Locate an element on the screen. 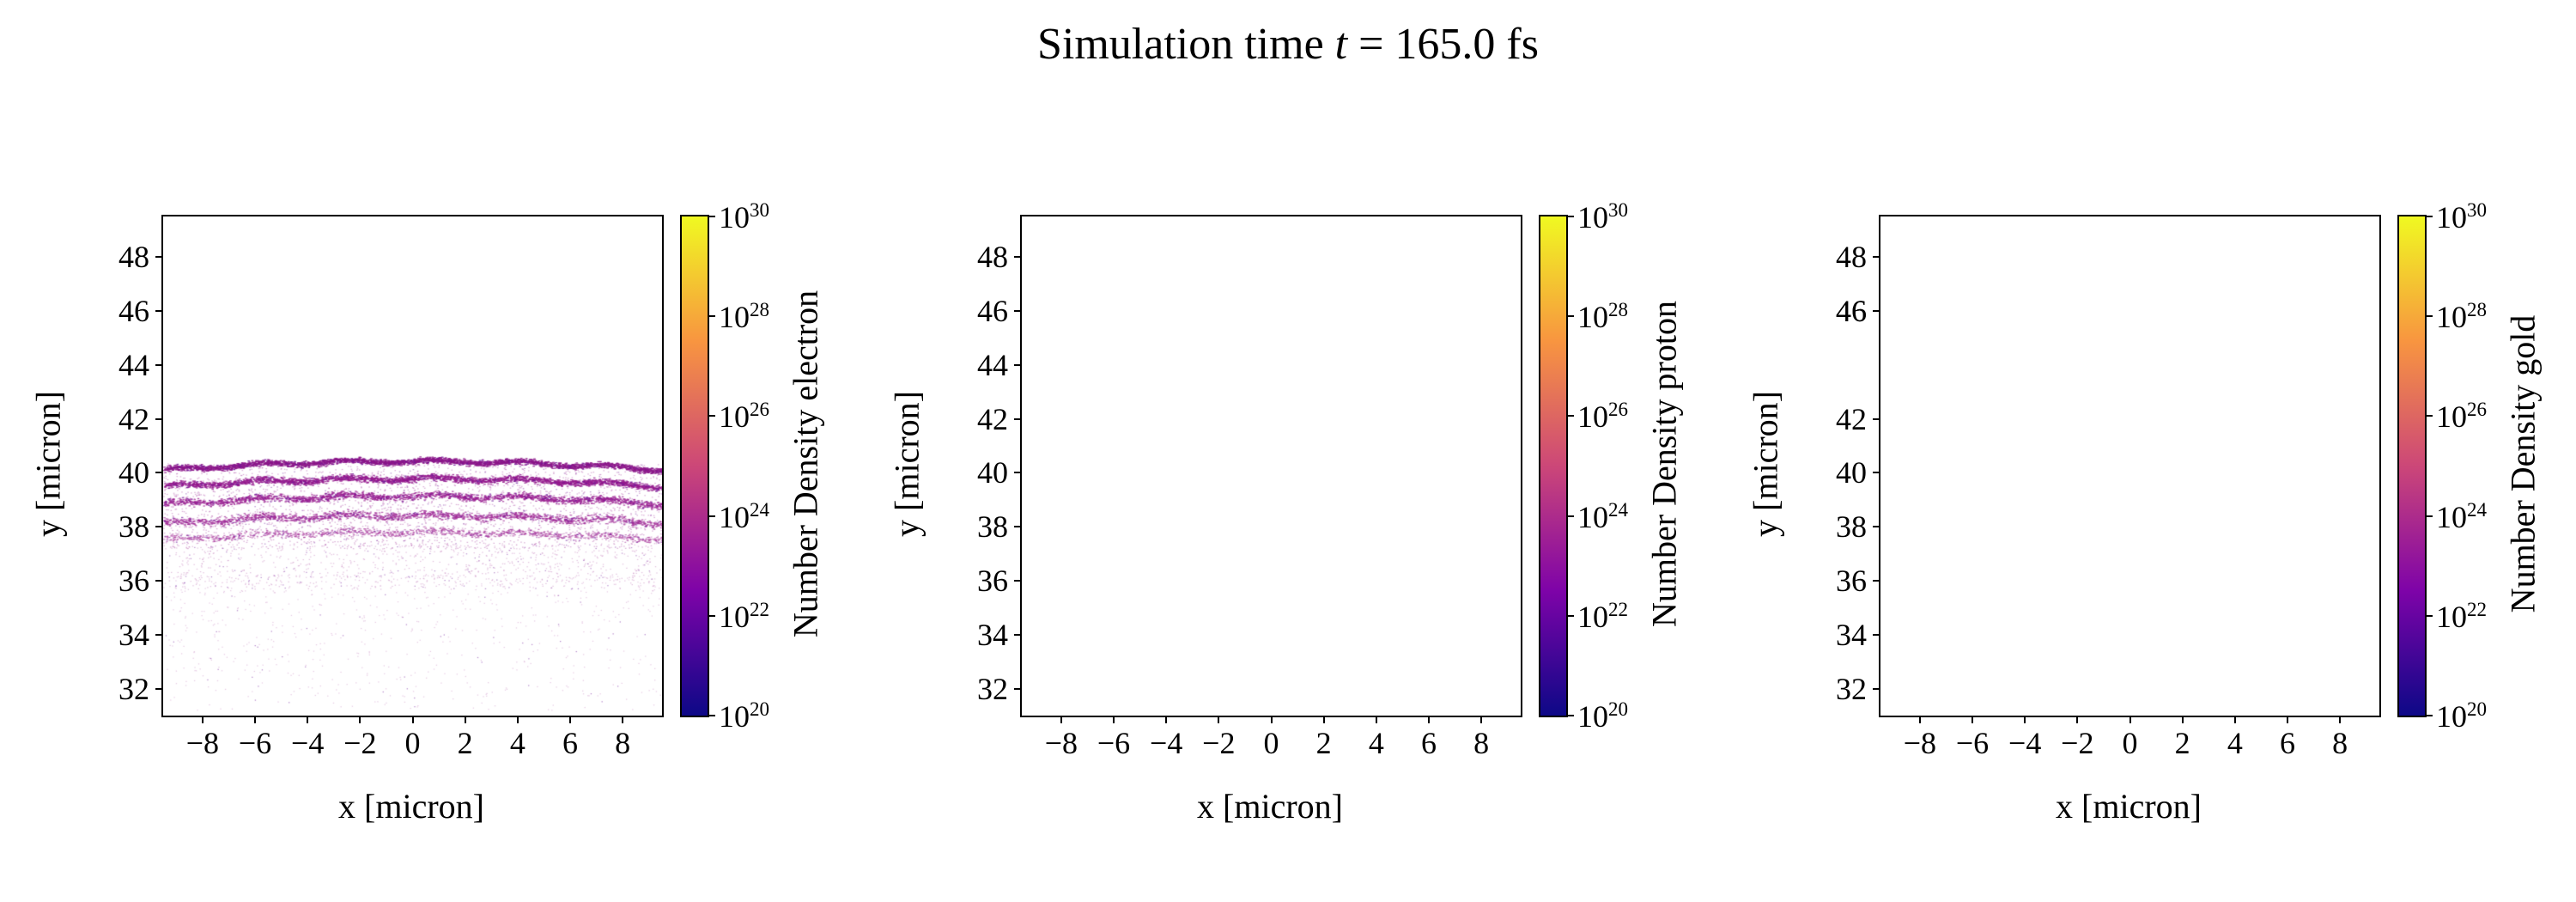 This screenshot has width=2576, height=902. y-tick-label: 34 is located at coordinates (1851, 634).